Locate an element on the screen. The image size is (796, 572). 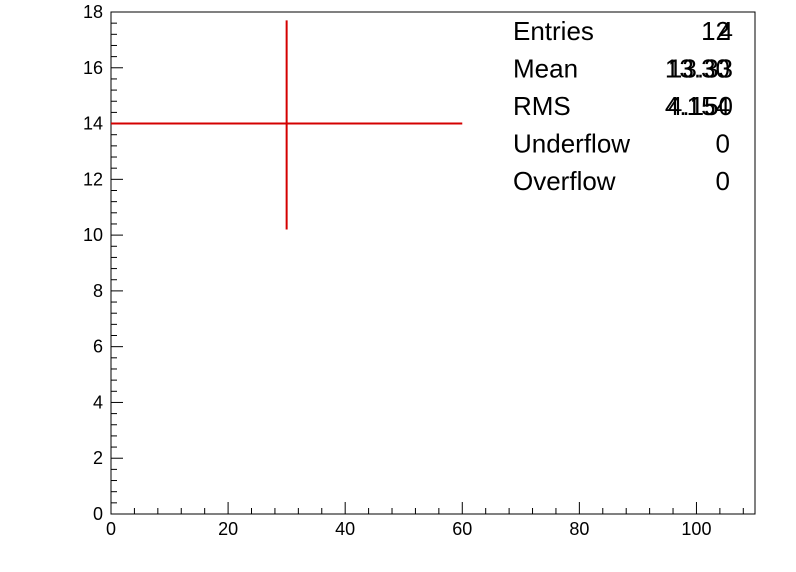
y-tick-label: 18 is located at coordinates (93, 12).